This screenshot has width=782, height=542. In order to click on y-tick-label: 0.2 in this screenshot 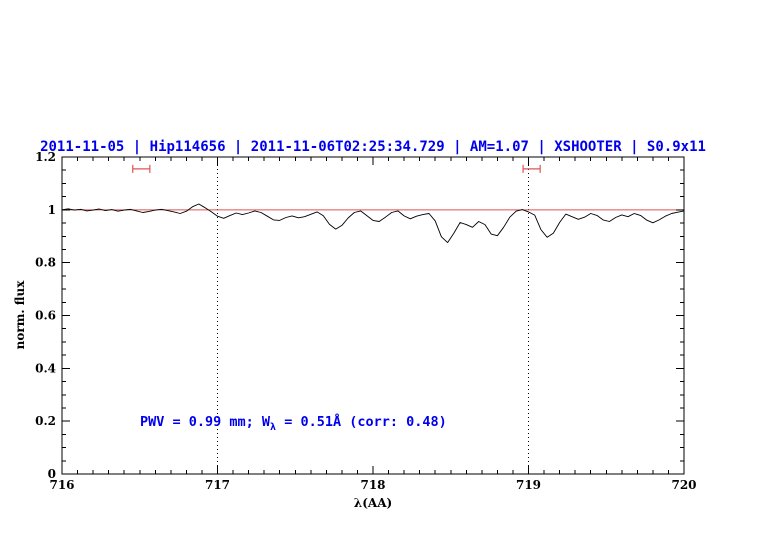, I will do `click(45, 421)`.